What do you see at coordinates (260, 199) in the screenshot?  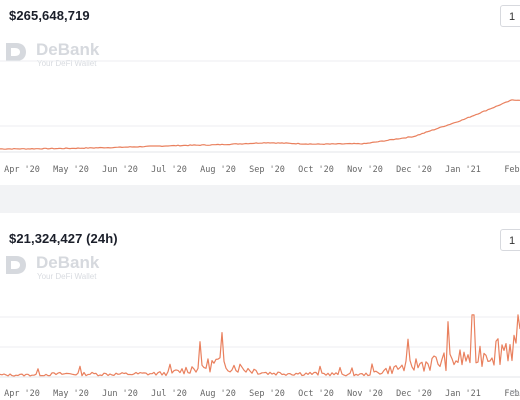 I see `section-divider` at bounding box center [260, 199].